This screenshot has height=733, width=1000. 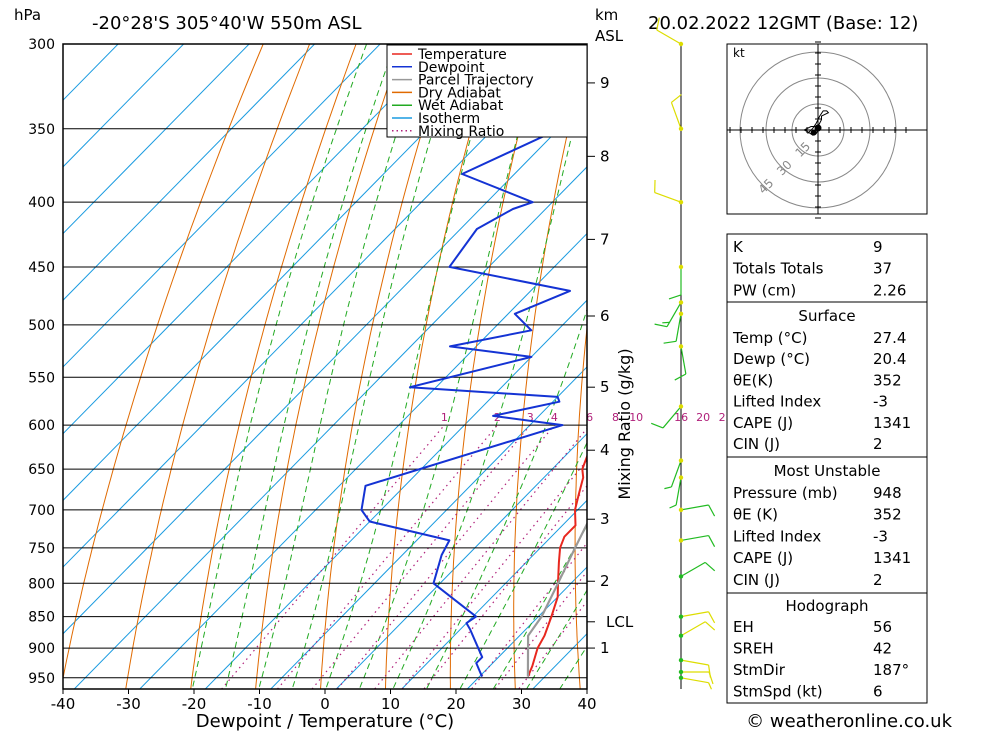 I want to click on most-unstable-row-label: CIN (J), so click(x=756, y=580).